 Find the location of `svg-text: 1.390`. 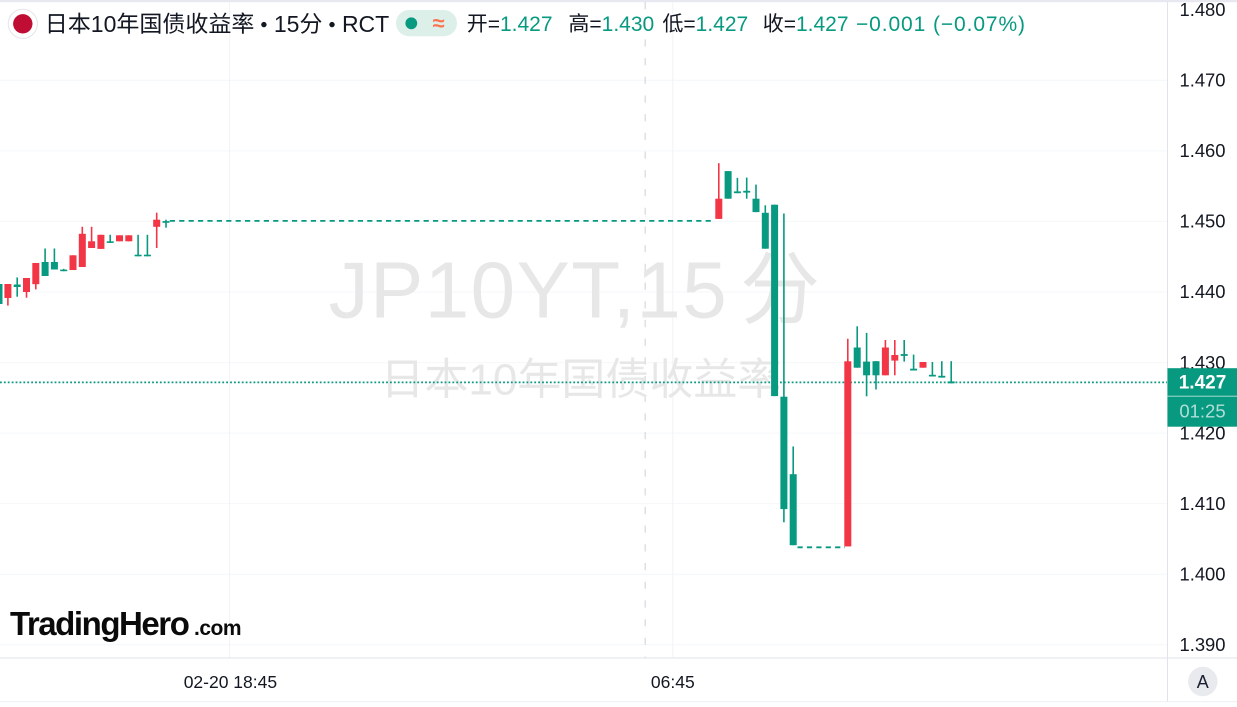

svg-text: 1.390 is located at coordinates (1202, 644).